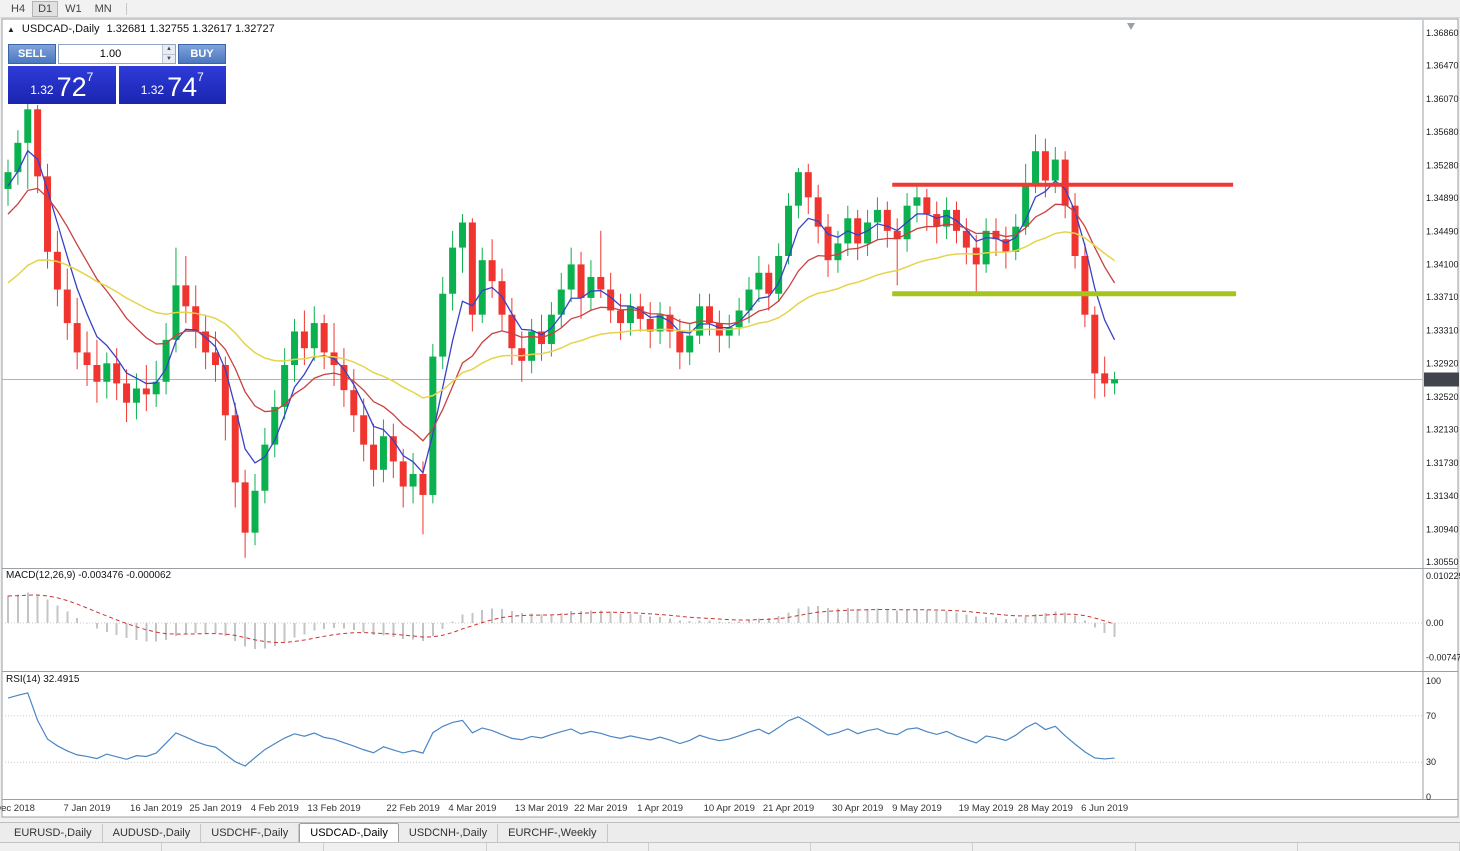  Describe the element at coordinates (126, 8) in the screenshot. I see `toolbar-separator` at that location.